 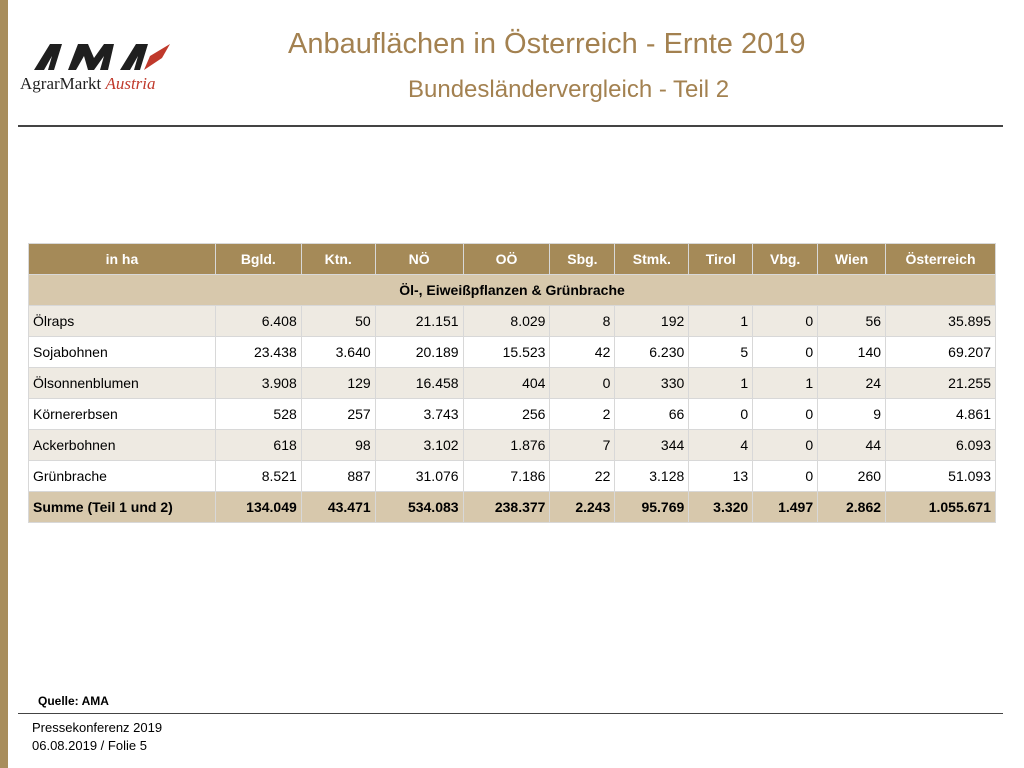 I want to click on table-cell: 238.377, so click(x=506, y=507).